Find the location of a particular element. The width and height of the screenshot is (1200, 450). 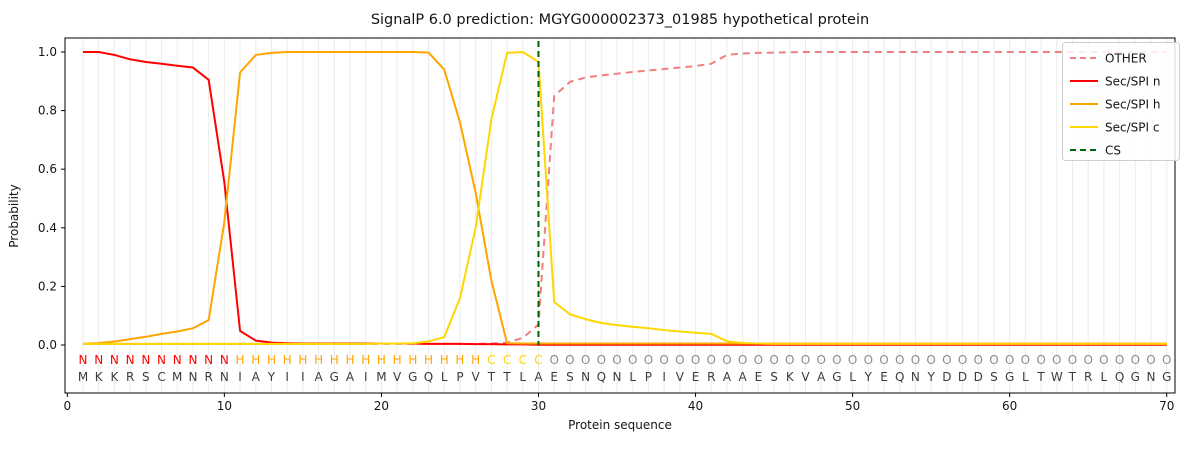

y-tick-label: 0.0 is located at coordinates (47, 345).